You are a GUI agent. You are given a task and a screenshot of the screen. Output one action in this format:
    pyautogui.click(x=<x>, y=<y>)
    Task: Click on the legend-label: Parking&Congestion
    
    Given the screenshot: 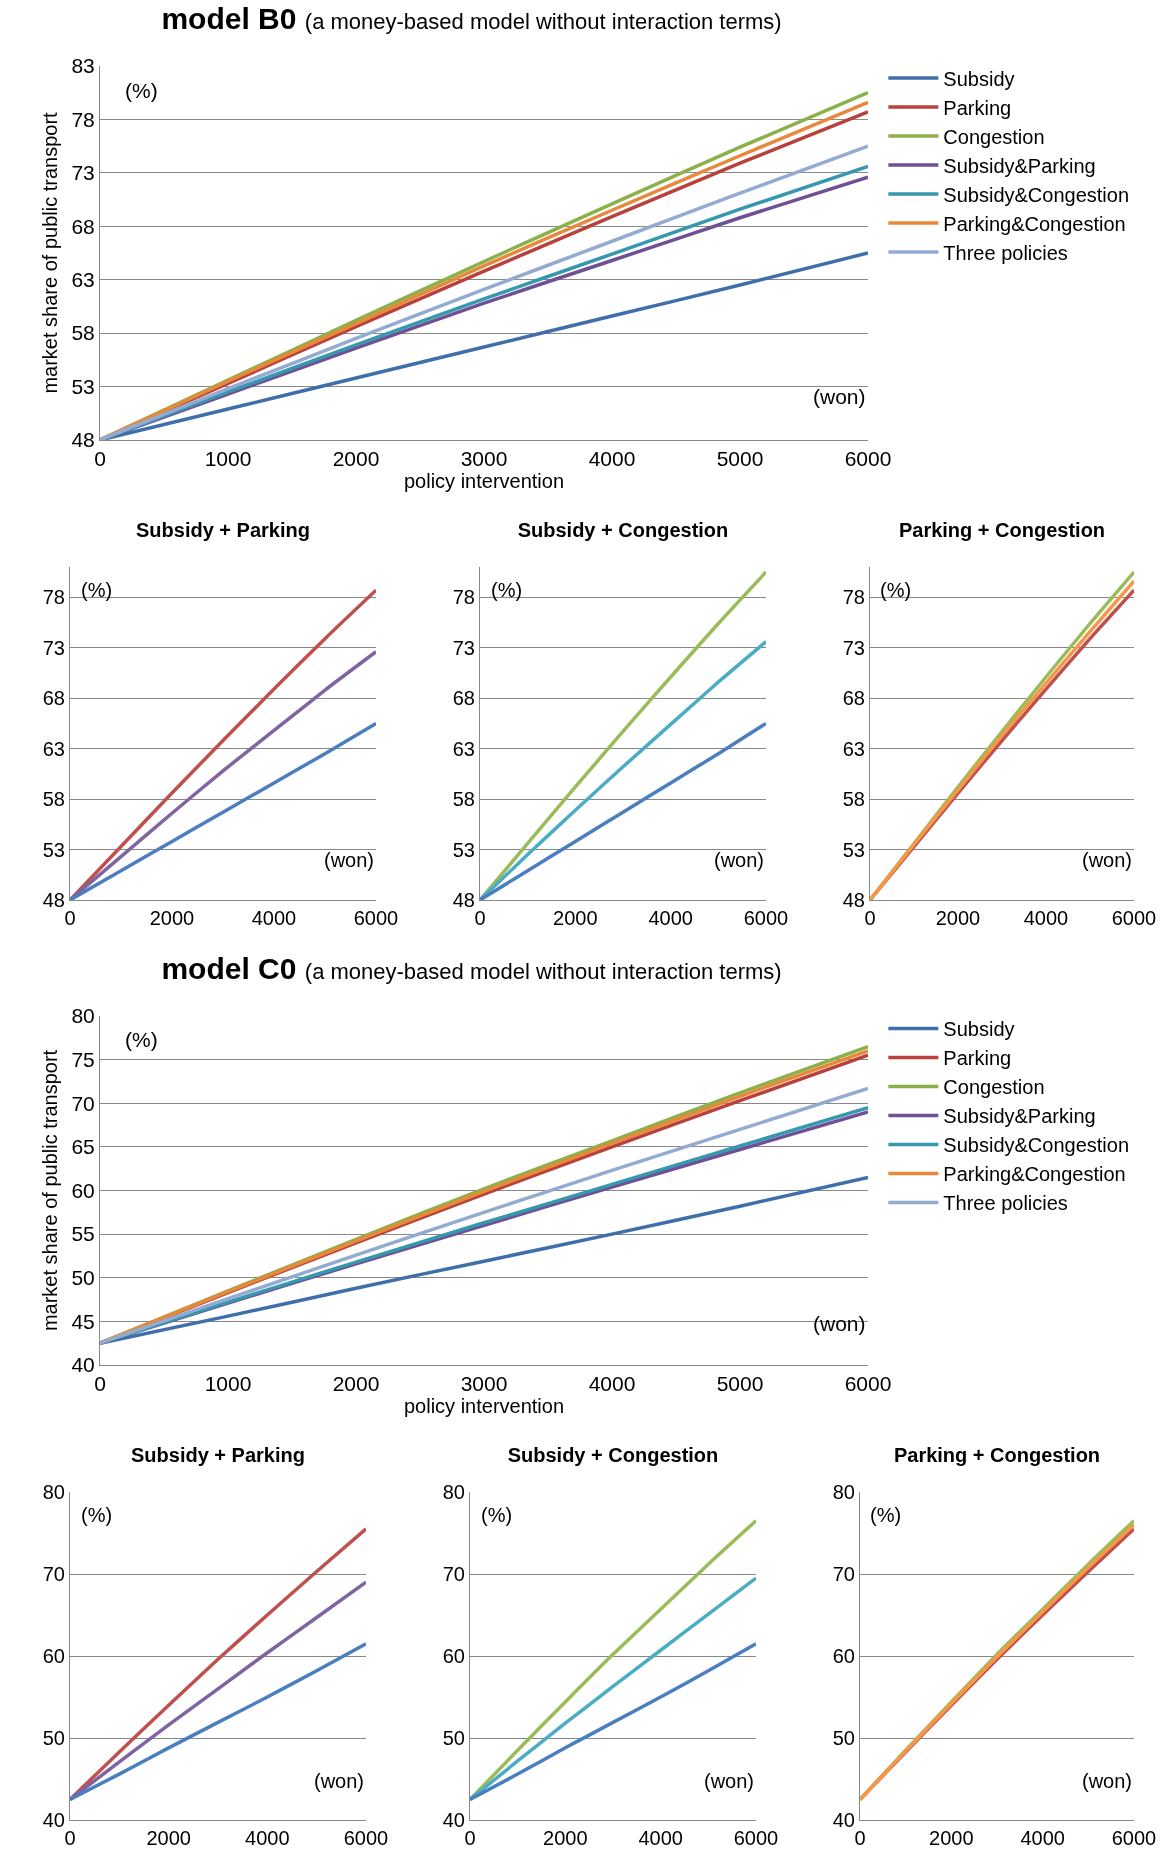 What is the action you would take?
    pyautogui.click(x=1034, y=223)
    